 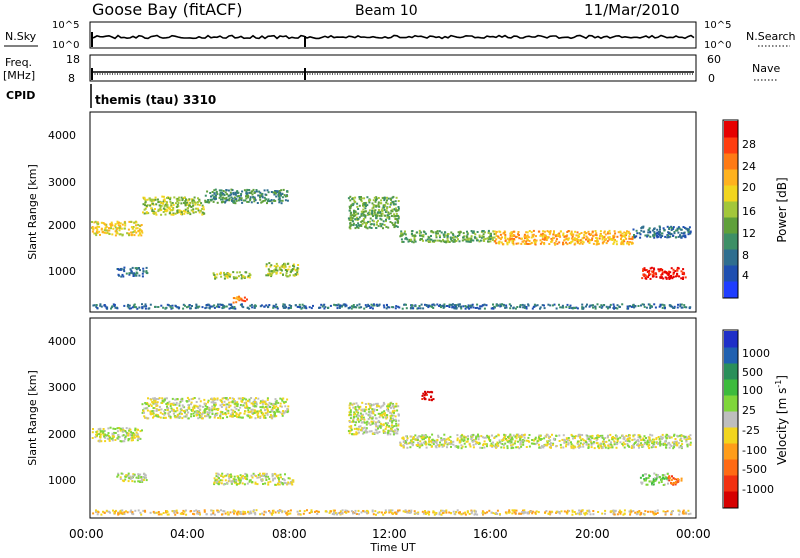 I want to click on power-cbtick-8: 8, so click(x=745, y=255).